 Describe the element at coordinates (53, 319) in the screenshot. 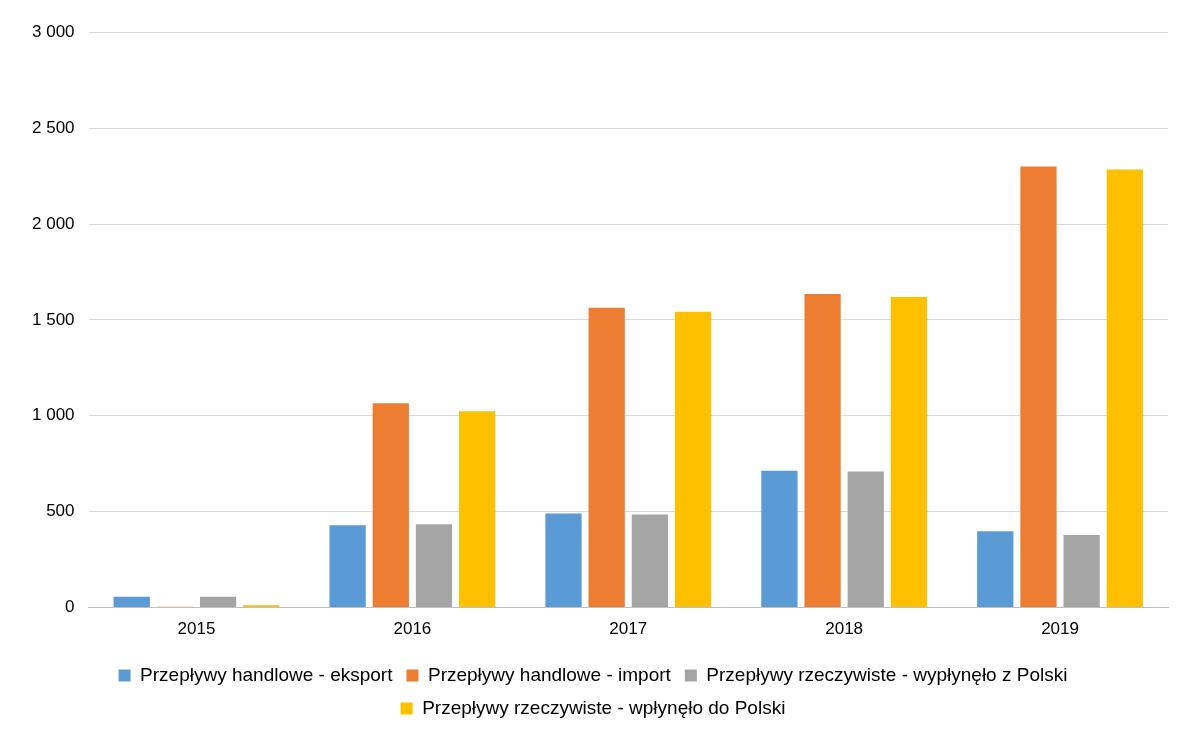

I see `y-tick-label: 1 500` at that location.